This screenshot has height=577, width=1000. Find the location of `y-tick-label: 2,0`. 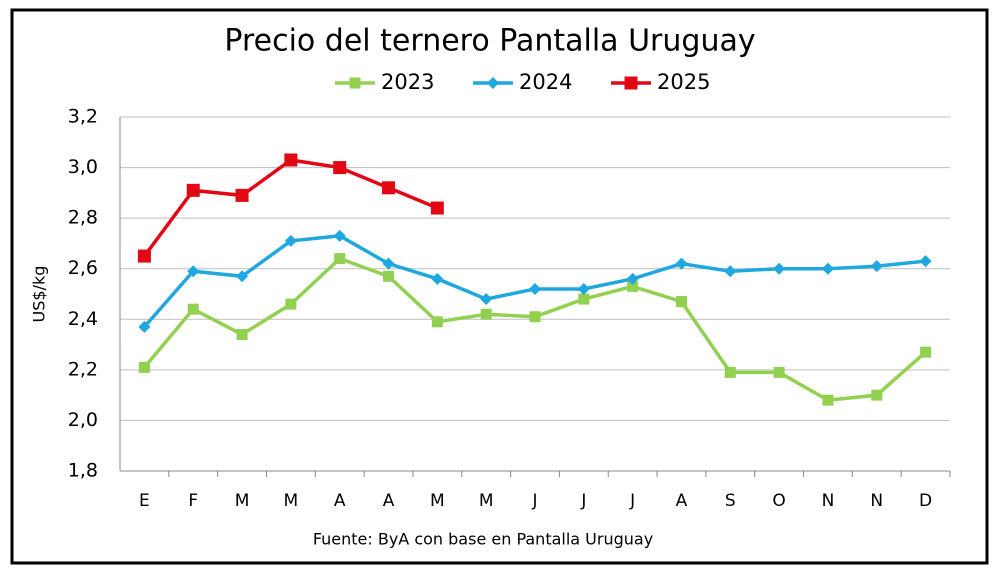

y-tick-label: 2,0 is located at coordinates (83, 420).